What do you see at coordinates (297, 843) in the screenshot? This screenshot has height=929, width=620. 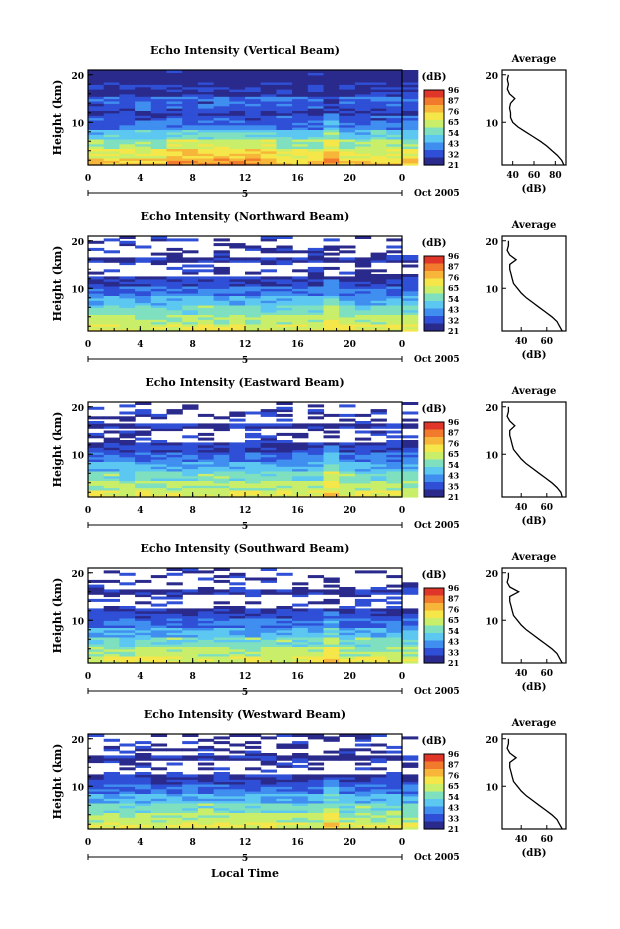 I see `x-tick-label: 16` at bounding box center [297, 843].